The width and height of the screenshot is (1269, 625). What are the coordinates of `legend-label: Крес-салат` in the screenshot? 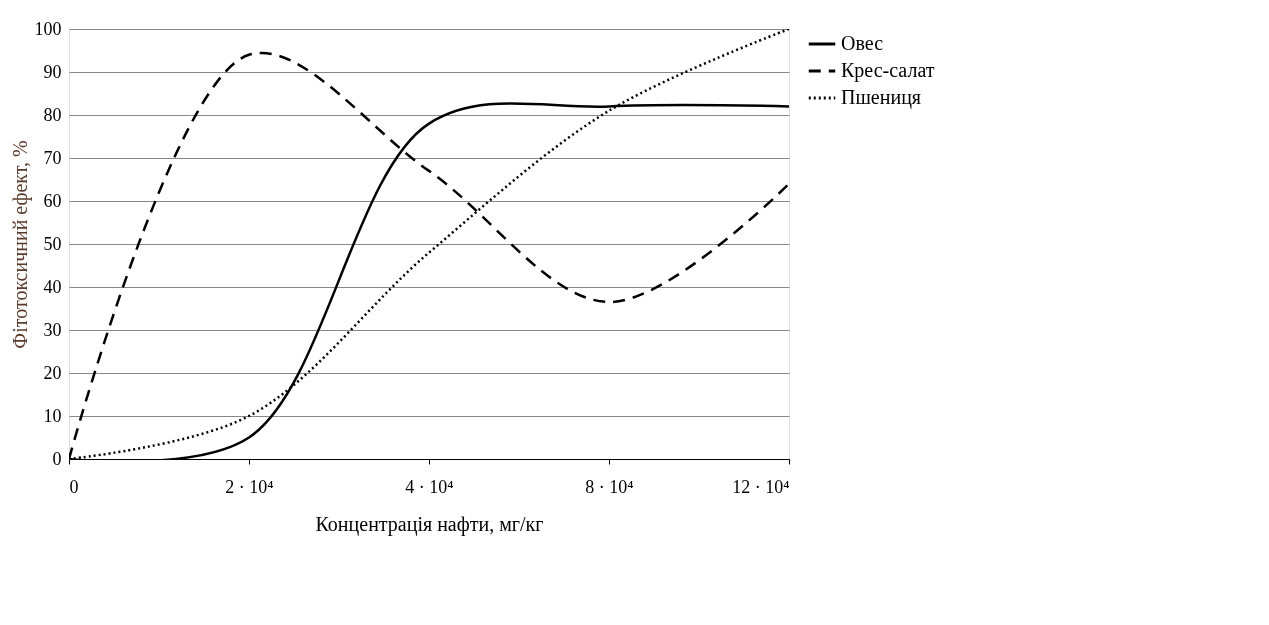 It's located at (888, 70).